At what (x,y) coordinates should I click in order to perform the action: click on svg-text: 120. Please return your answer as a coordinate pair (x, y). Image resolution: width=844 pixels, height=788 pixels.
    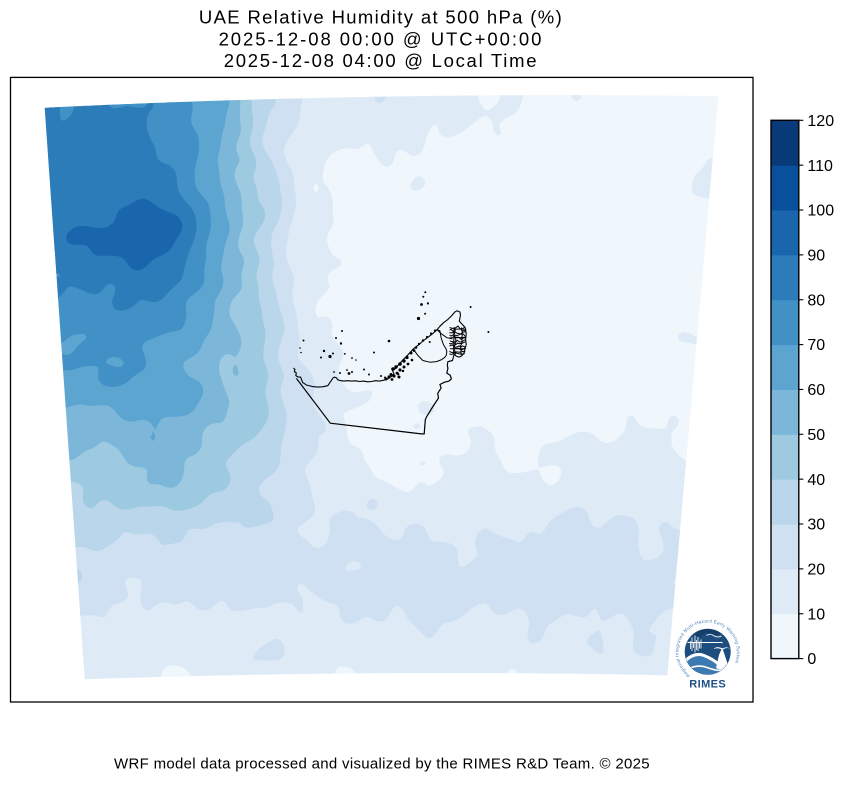
    Looking at the image, I should click on (820, 121).